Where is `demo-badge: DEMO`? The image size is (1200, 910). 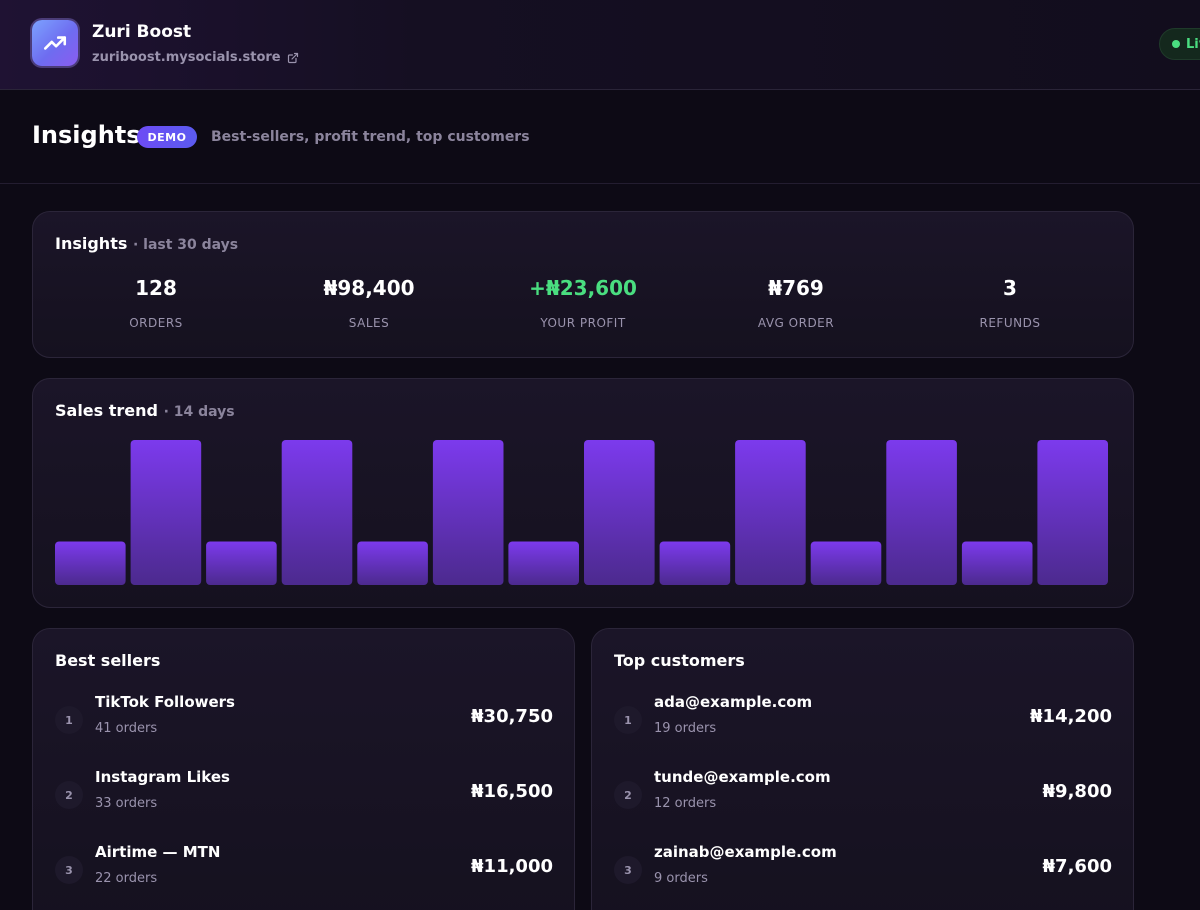 demo-badge: DEMO is located at coordinates (167, 137).